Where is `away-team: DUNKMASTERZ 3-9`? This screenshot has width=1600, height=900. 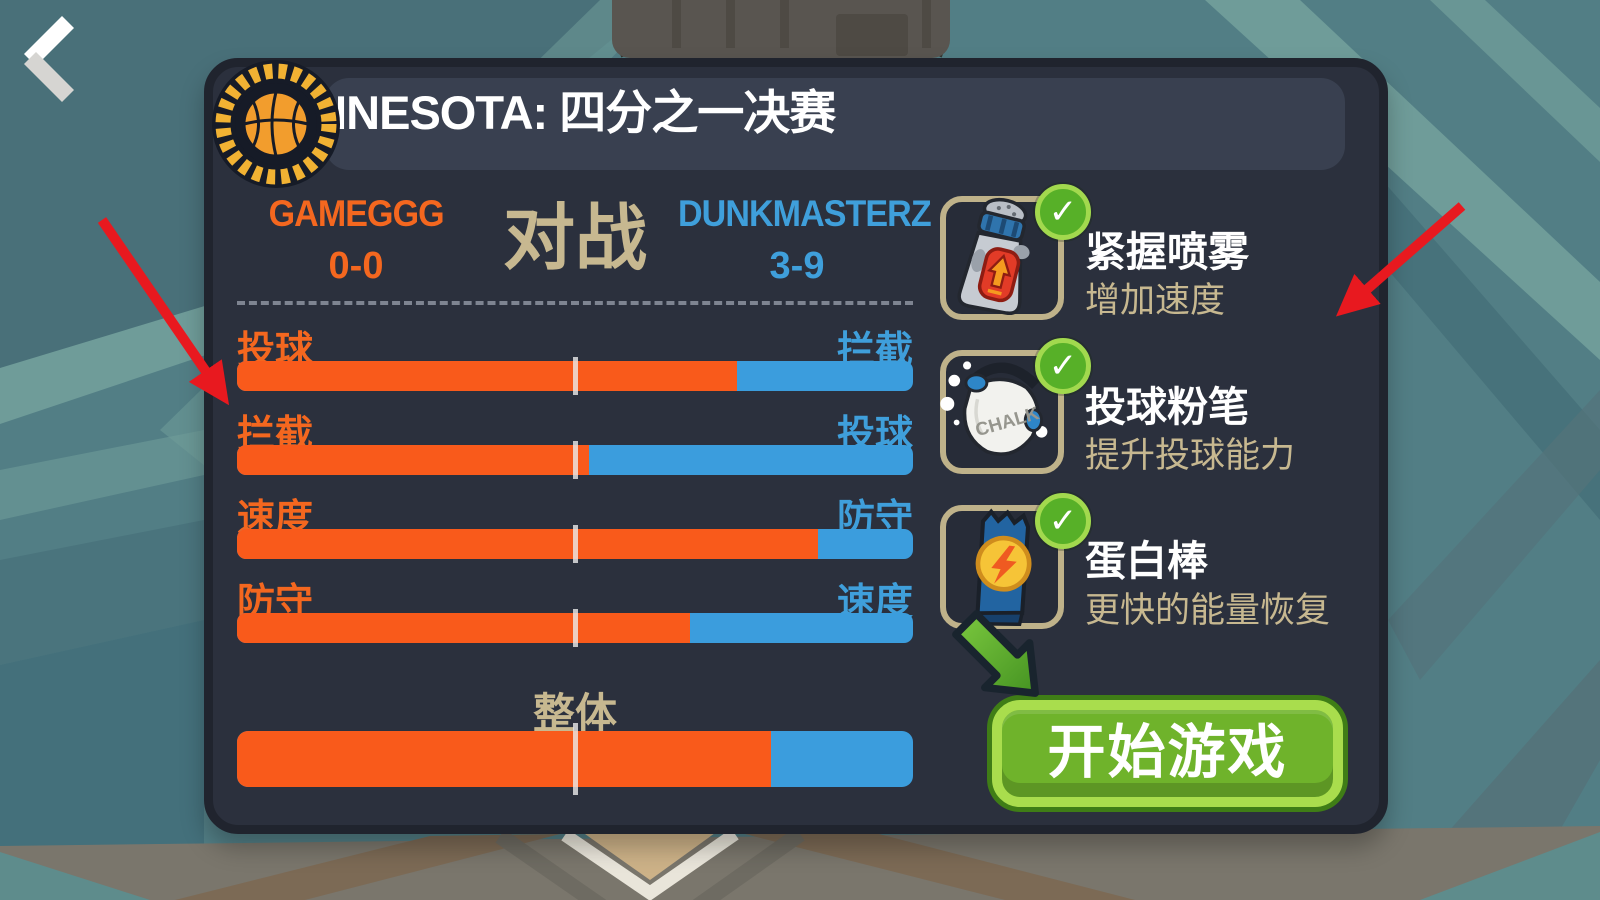
away-team: DUNKMASTERZ 3-9 is located at coordinates (799, 240).